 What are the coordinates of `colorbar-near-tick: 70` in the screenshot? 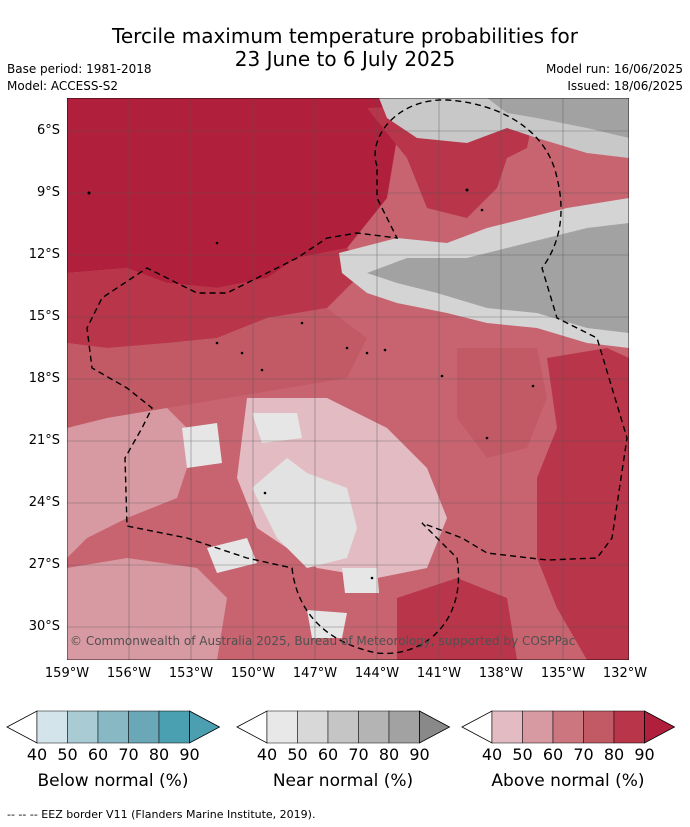 It's located at (358, 754).